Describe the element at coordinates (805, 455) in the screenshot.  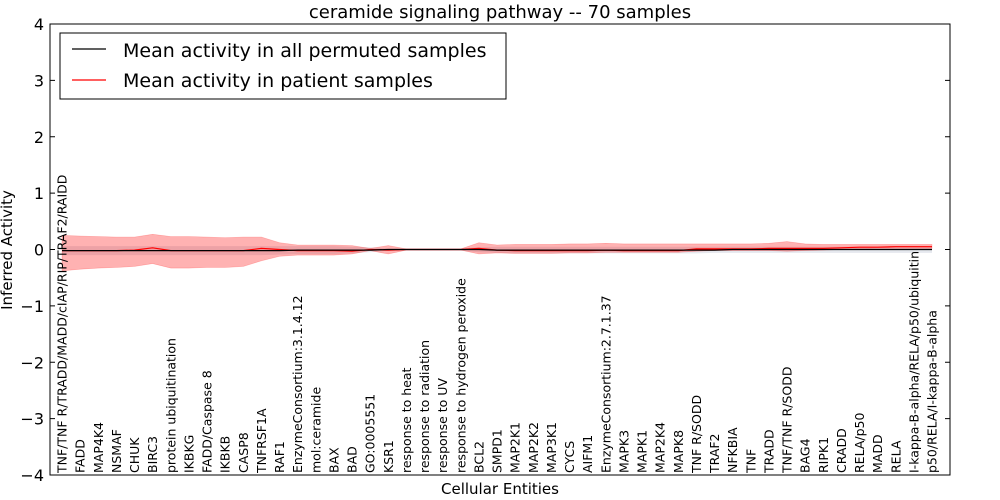
I see `x-tick-label: BAG4` at that location.